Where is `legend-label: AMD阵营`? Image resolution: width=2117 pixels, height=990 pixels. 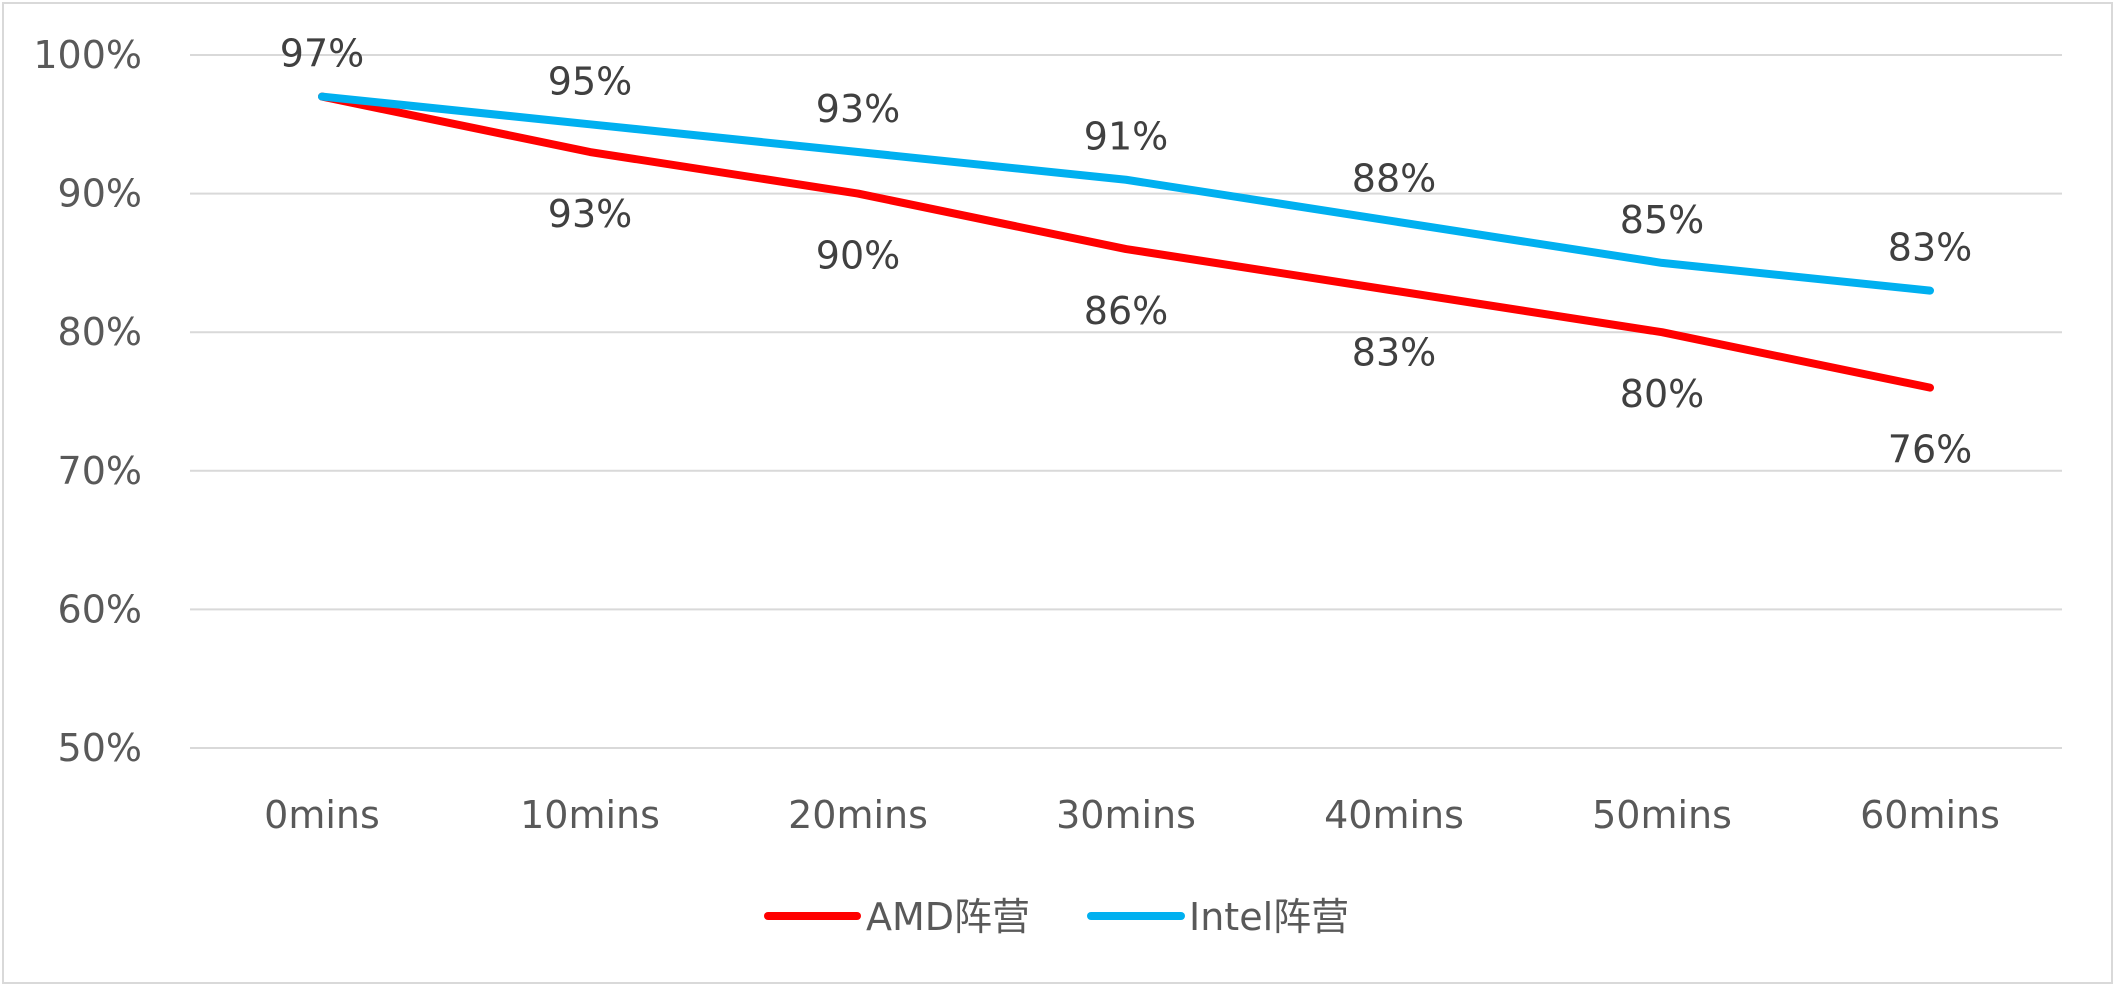
legend-label: AMD阵营 is located at coordinates (948, 917).